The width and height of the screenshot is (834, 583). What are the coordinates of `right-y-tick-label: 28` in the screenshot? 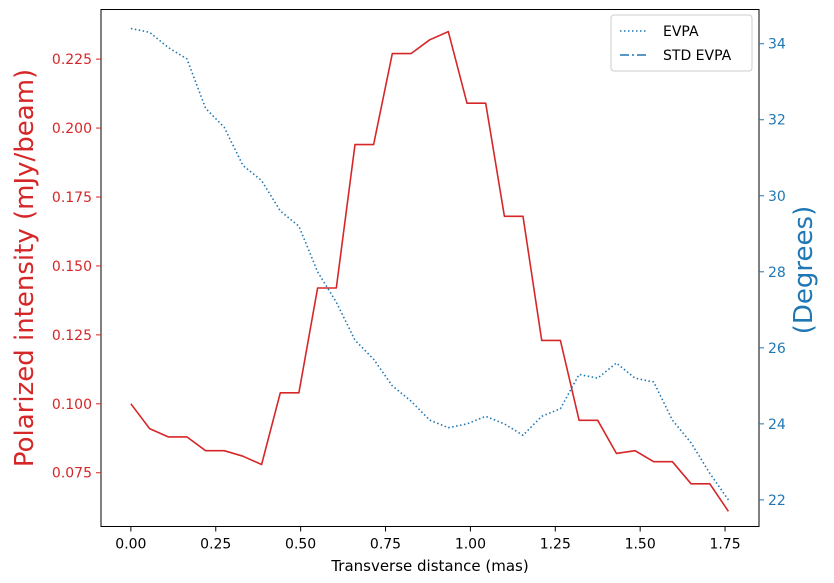 It's located at (777, 273).